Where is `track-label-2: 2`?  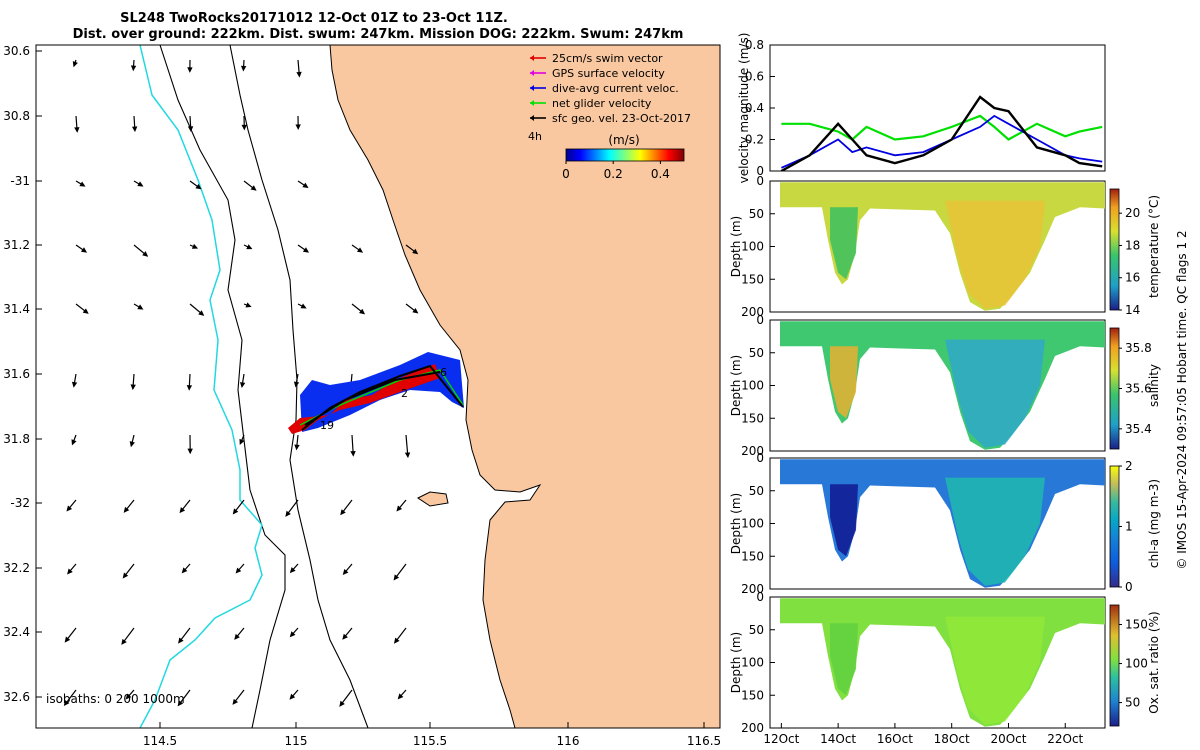
track-label-2: 2 is located at coordinates (404, 393).